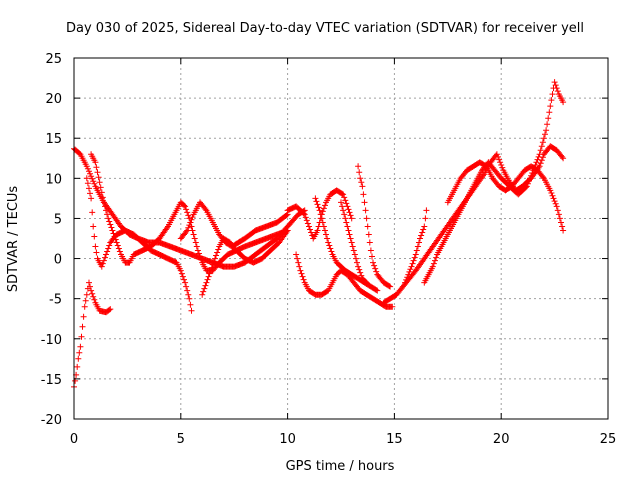  Describe the element at coordinates (51, 340) in the screenshot. I see `y-tick-label: -10` at that location.